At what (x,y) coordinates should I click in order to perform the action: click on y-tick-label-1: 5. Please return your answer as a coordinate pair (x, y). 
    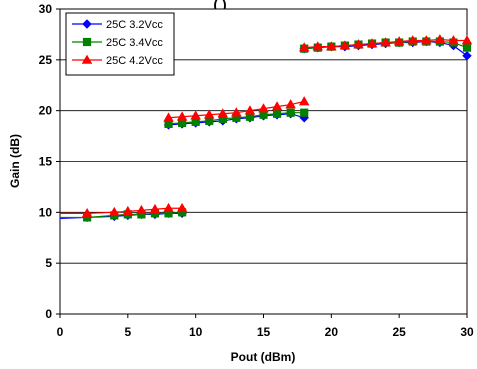
    Looking at the image, I should click on (48, 263).